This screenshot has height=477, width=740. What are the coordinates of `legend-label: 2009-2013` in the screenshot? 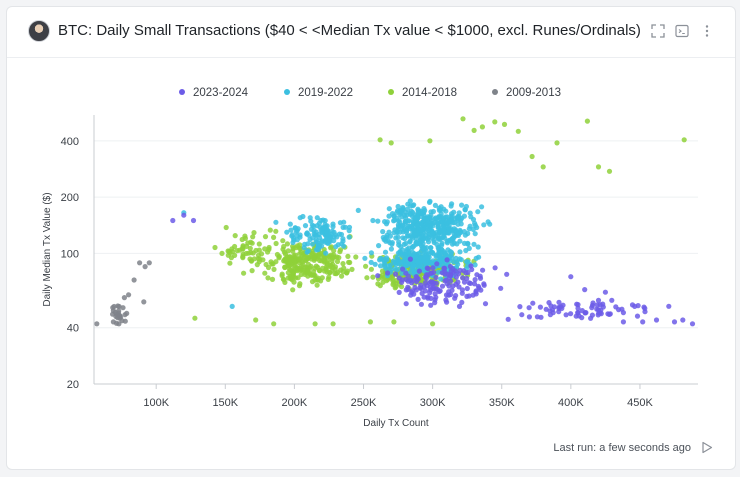 It's located at (533, 93).